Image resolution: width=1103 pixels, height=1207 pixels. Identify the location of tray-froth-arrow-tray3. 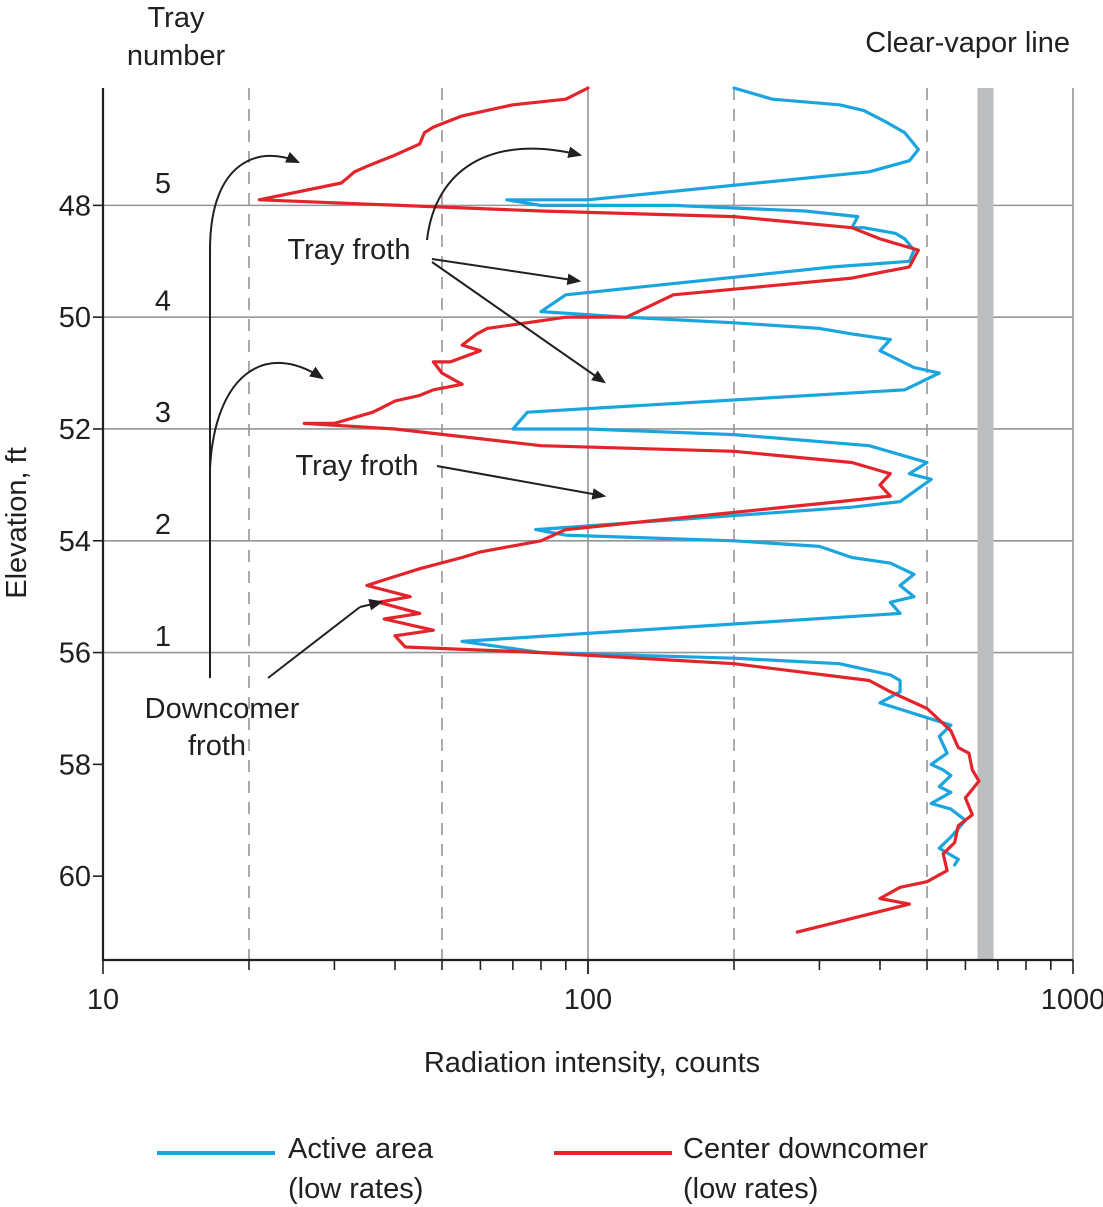
(518, 322).